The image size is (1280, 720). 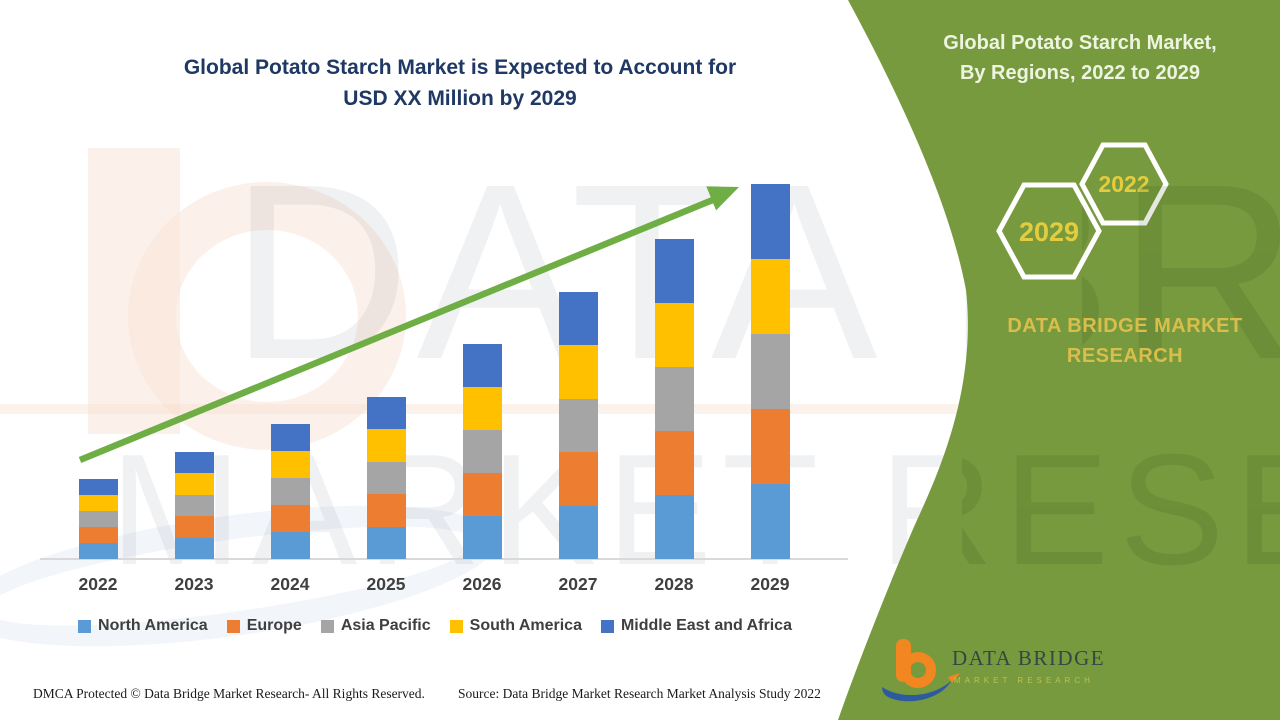 What do you see at coordinates (578, 479) in the screenshot?
I see `bar-segment-europe-2027` at bounding box center [578, 479].